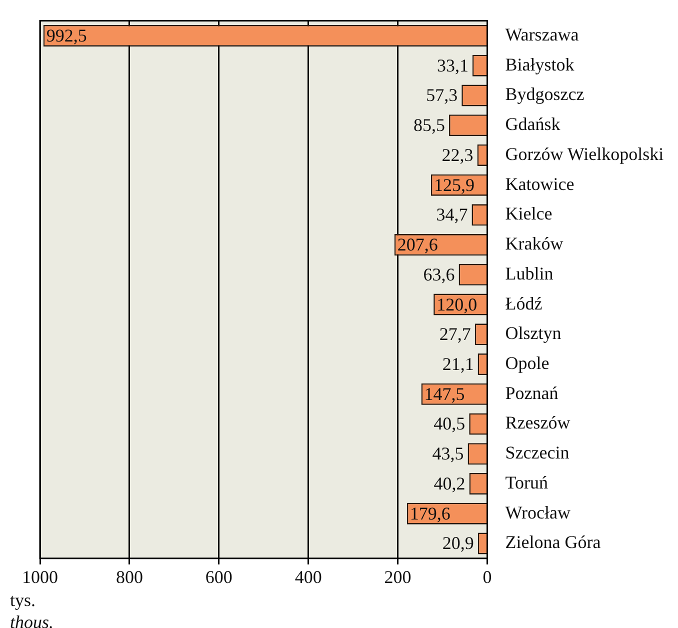 The image size is (678, 628). Describe the element at coordinates (66, 35) in the screenshot. I see `data-label: 992,5` at that location.